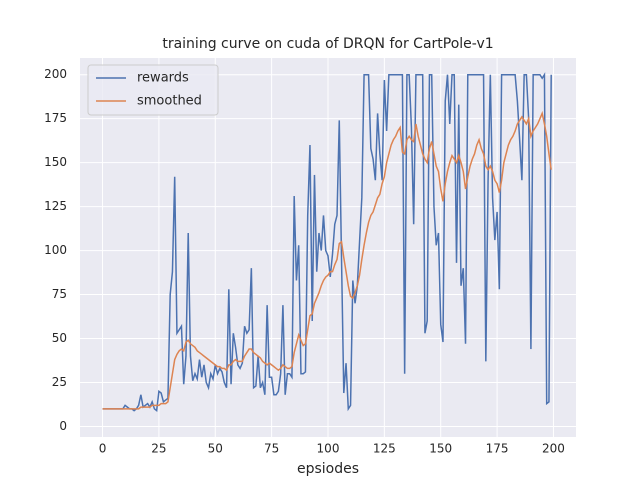 This screenshot has width=640, height=484. What do you see at coordinates (63, 426) in the screenshot?
I see `y-tick-label: 0` at bounding box center [63, 426].